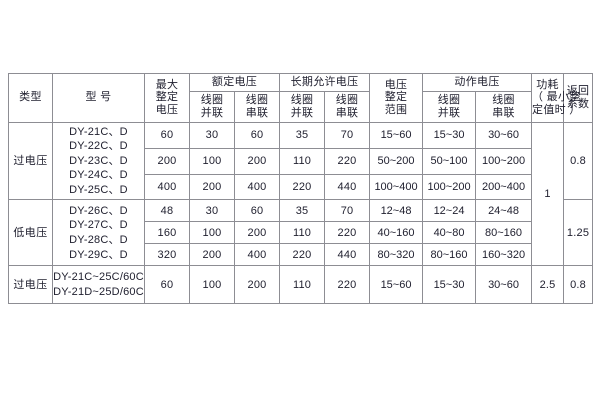 This screenshot has width=600, height=400. Describe the element at coordinates (347, 99) in the screenshot. I see `header-allow-series-line-1: 线圈` at that location.